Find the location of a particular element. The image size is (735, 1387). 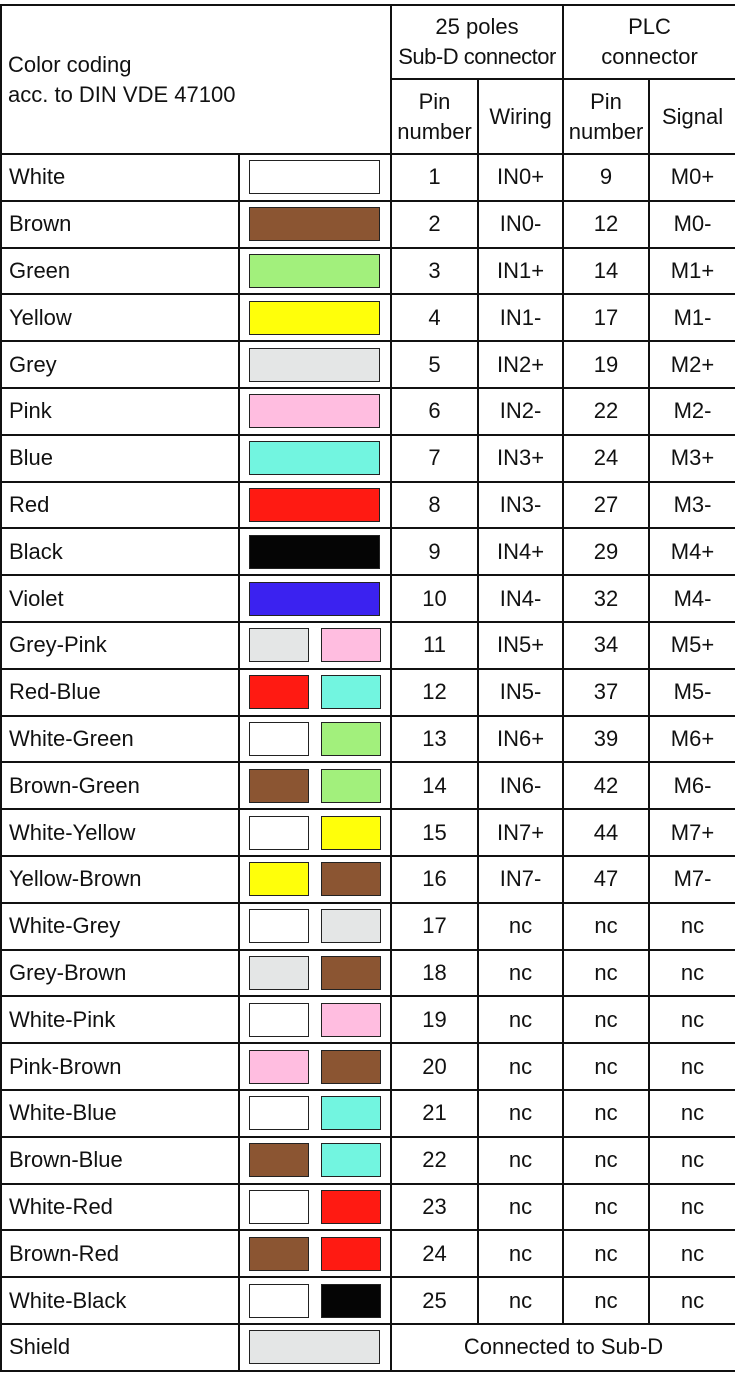

color-coding-header: Color coding acc. to DIN VDE 47100 is located at coordinates (196, 79).